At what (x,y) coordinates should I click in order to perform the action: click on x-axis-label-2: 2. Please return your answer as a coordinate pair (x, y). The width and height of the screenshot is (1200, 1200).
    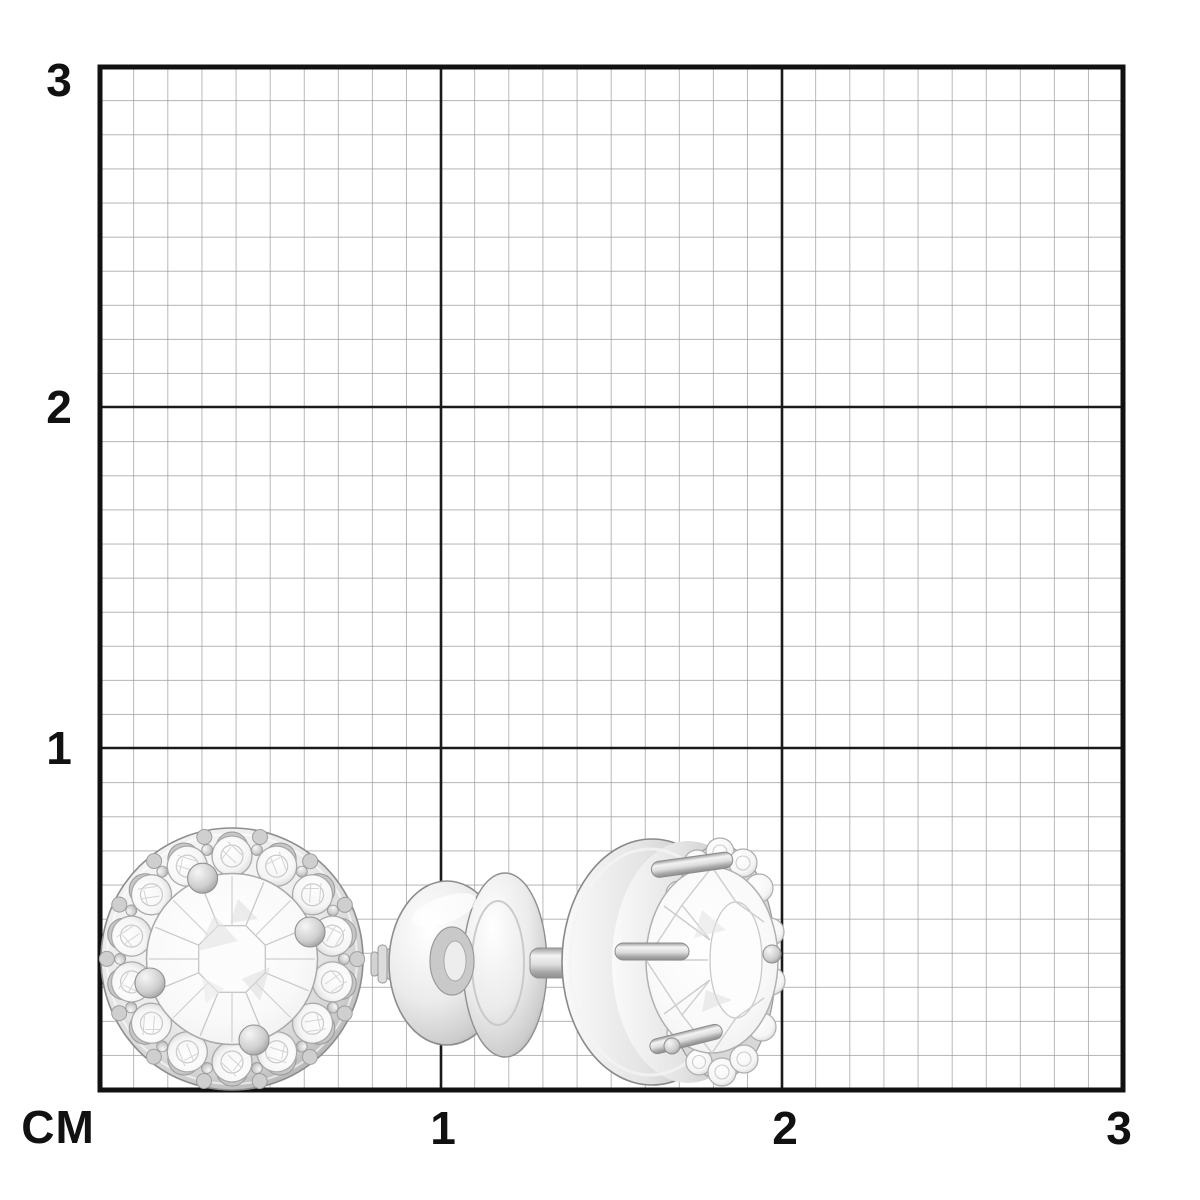
    Looking at the image, I should click on (785, 1128).